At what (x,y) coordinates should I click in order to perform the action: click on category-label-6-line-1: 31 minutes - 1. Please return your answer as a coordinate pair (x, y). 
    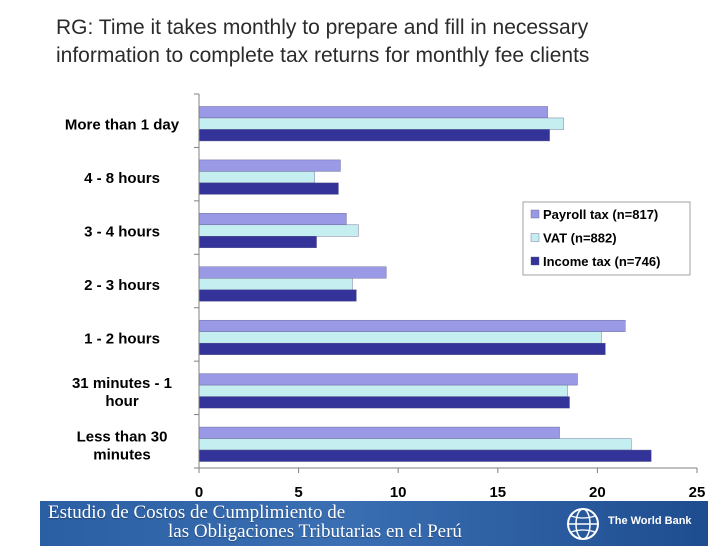
    Looking at the image, I should click on (122, 383).